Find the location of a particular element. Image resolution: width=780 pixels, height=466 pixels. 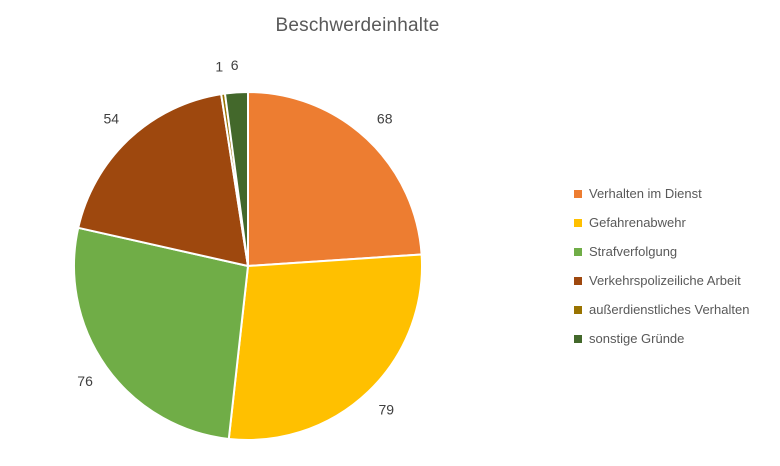

legend-label: Gefahrenabwehr is located at coordinates (637, 222).